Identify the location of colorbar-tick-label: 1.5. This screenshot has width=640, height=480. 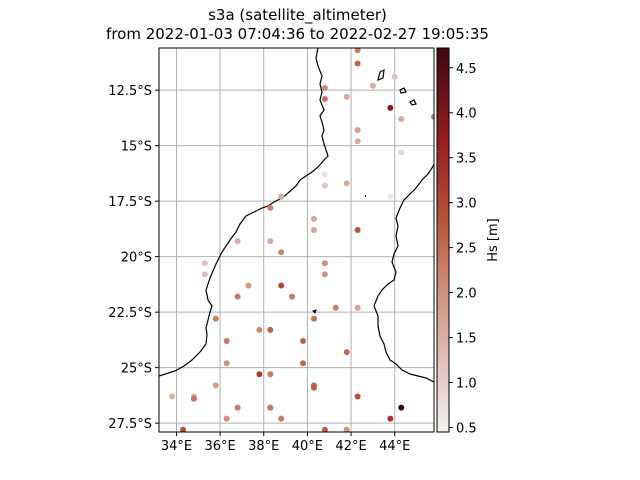
(466, 339).